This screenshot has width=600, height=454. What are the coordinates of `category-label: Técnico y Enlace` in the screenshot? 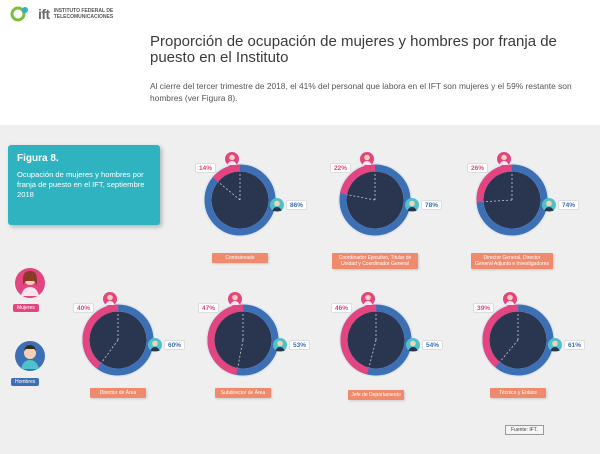 It's located at (518, 393).